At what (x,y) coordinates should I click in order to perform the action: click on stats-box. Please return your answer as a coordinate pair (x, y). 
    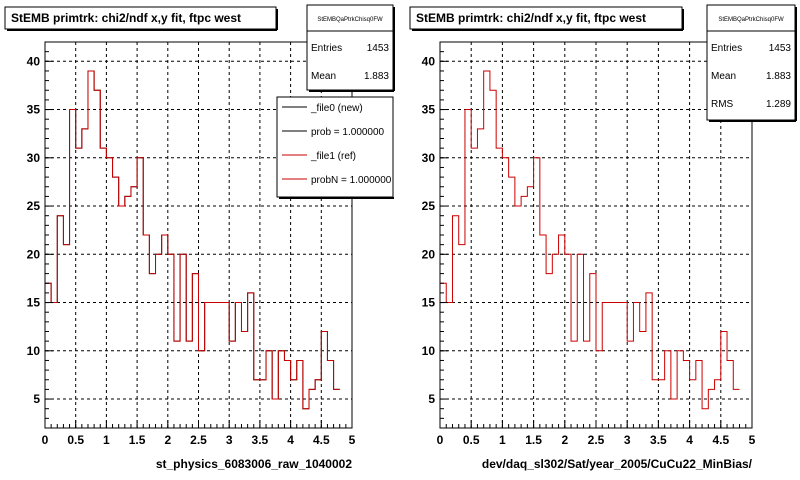
    Looking at the image, I should click on (751, 62).